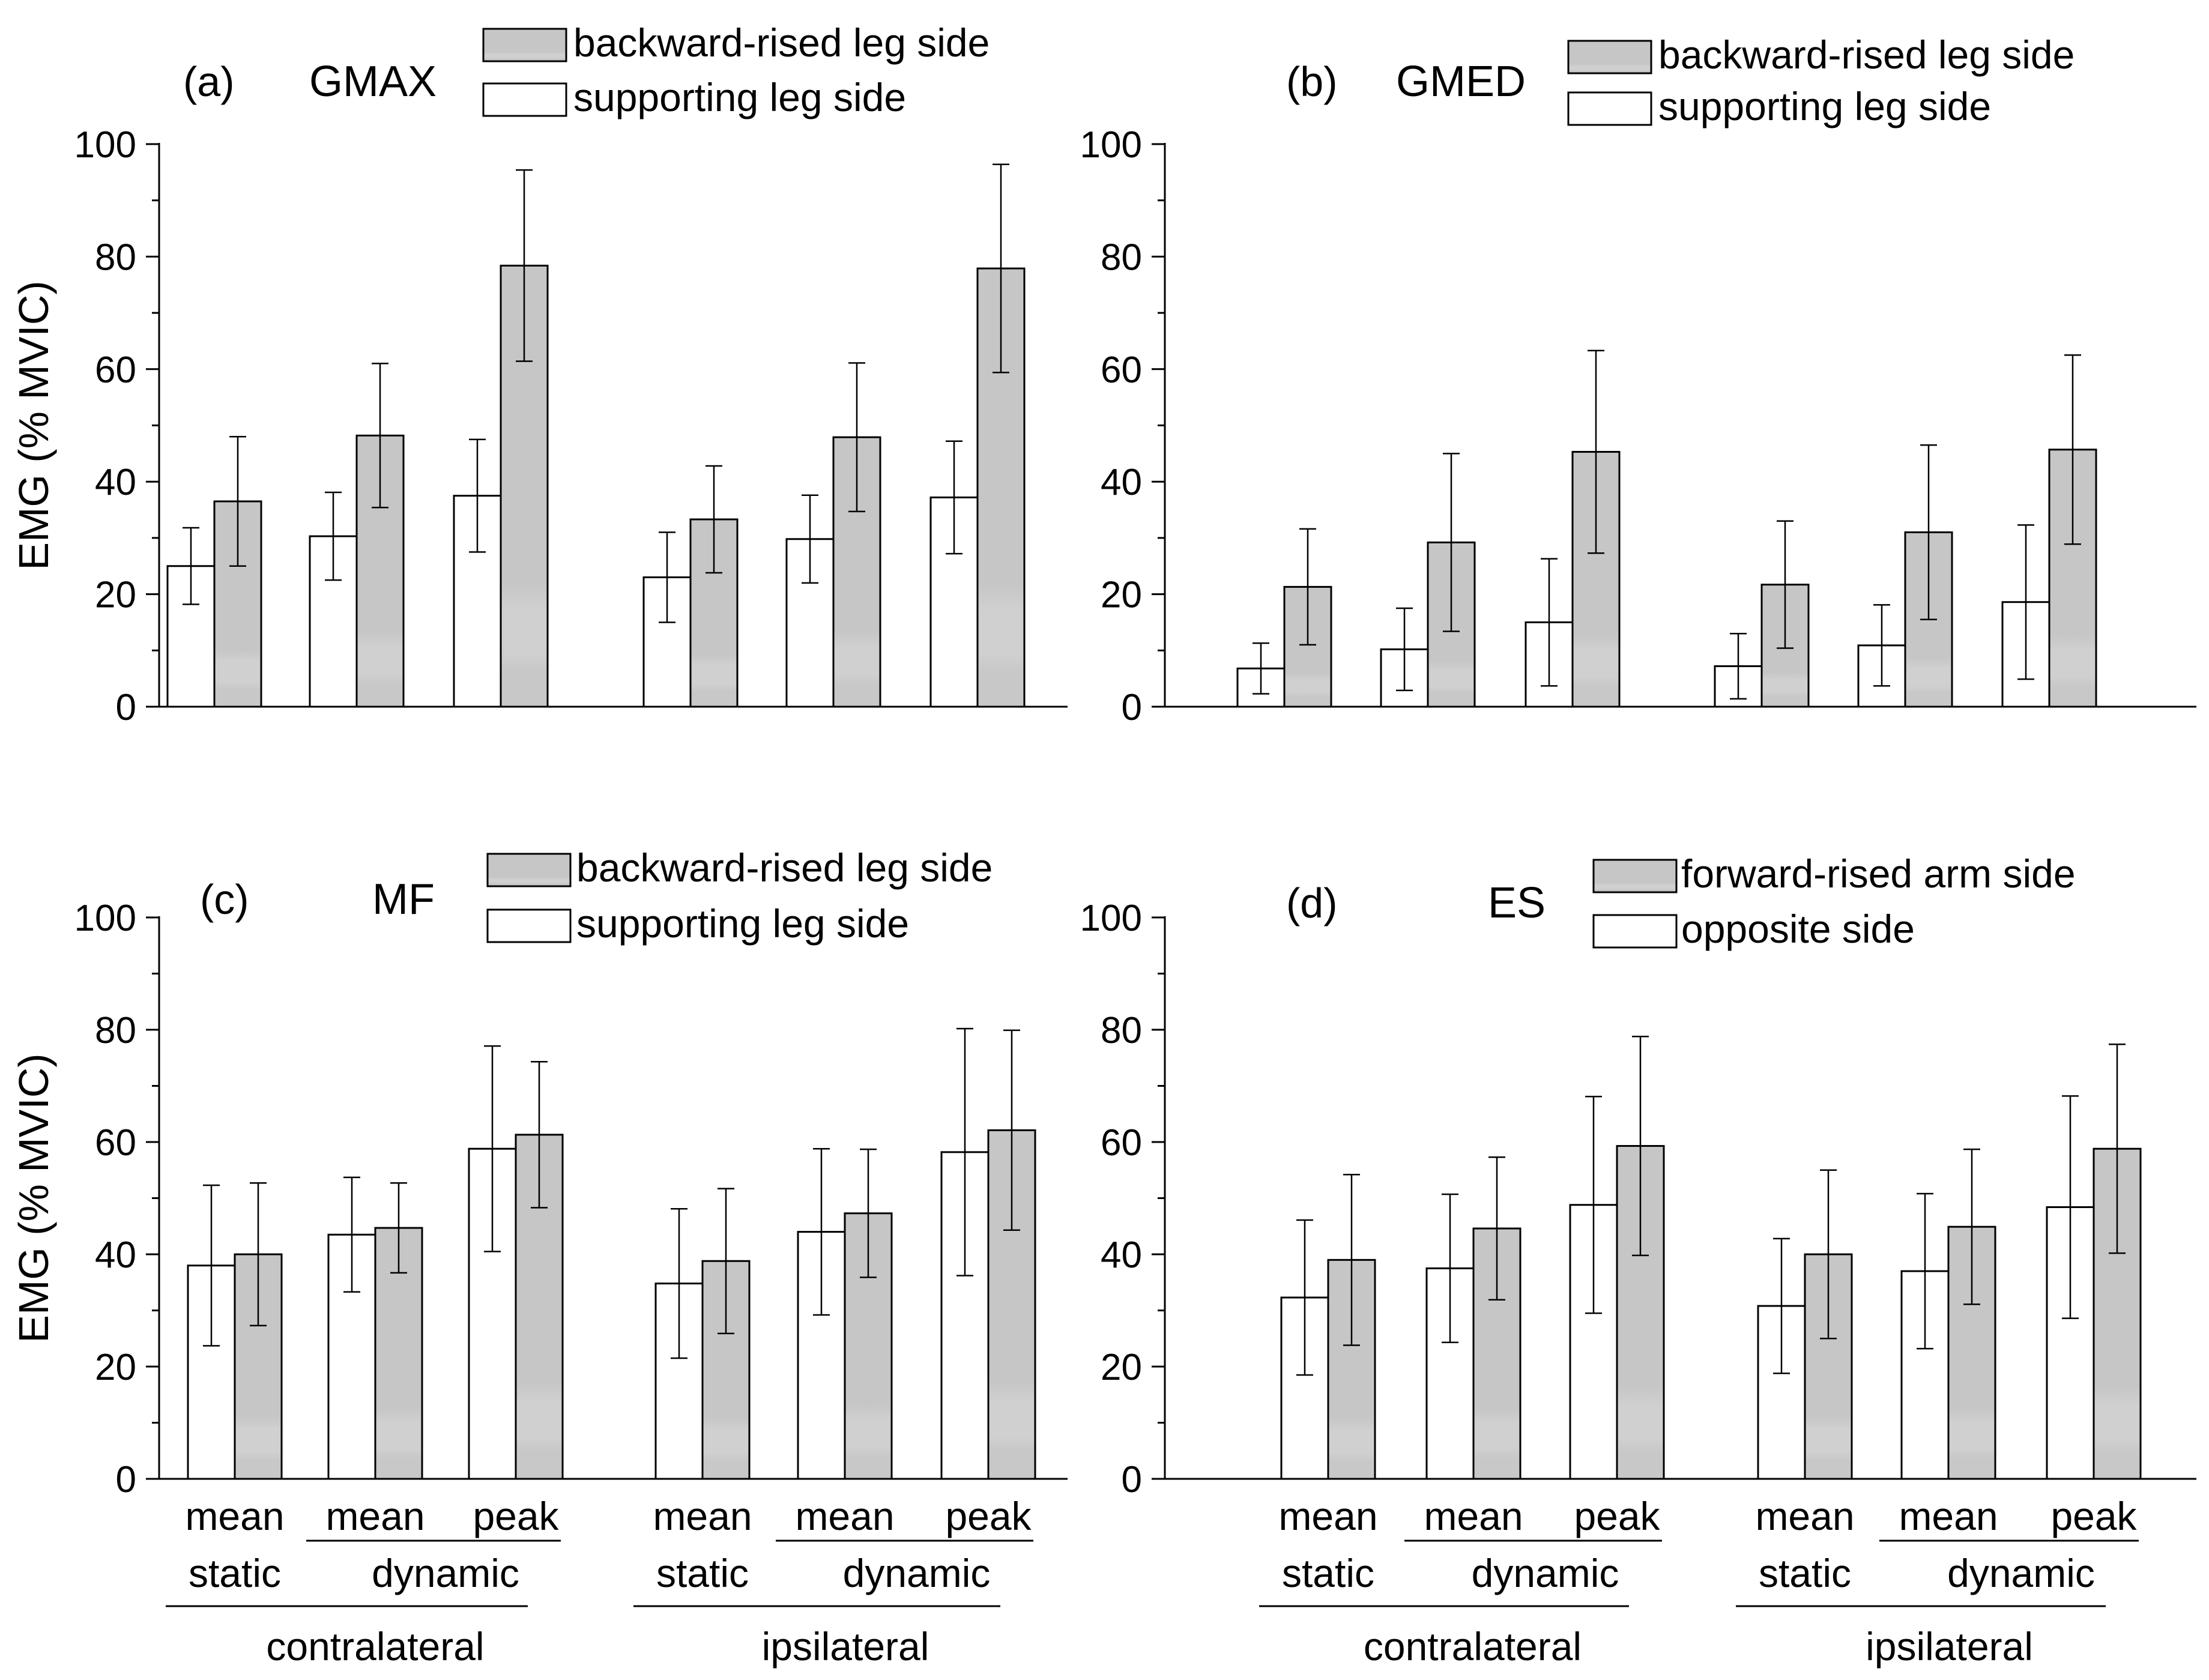  What do you see at coordinates (1312, 81) in the screenshot?
I see `panel-label: (b)` at bounding box center [1312, 81].